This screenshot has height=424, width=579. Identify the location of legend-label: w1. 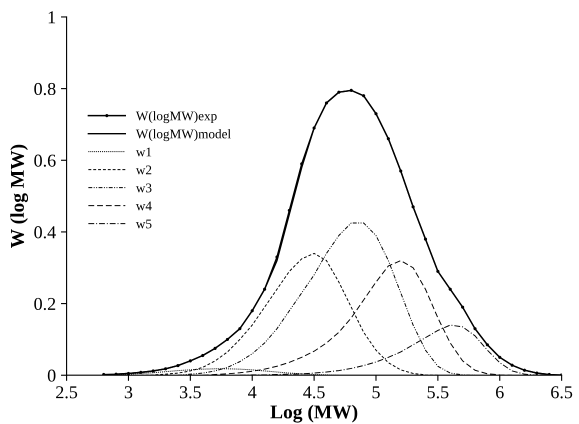
(144, 152).